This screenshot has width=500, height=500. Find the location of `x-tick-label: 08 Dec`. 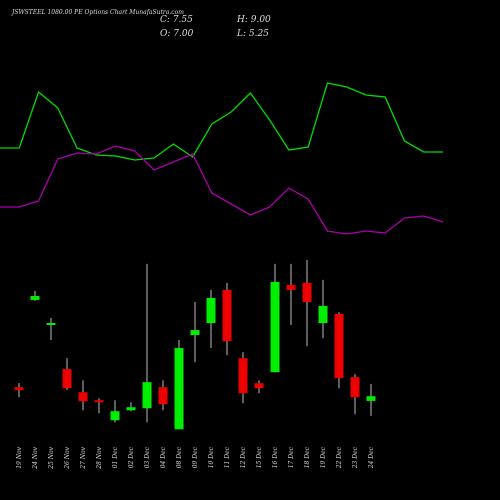

x-tick-label: 08 Dec is located at coordinates (179, 457).